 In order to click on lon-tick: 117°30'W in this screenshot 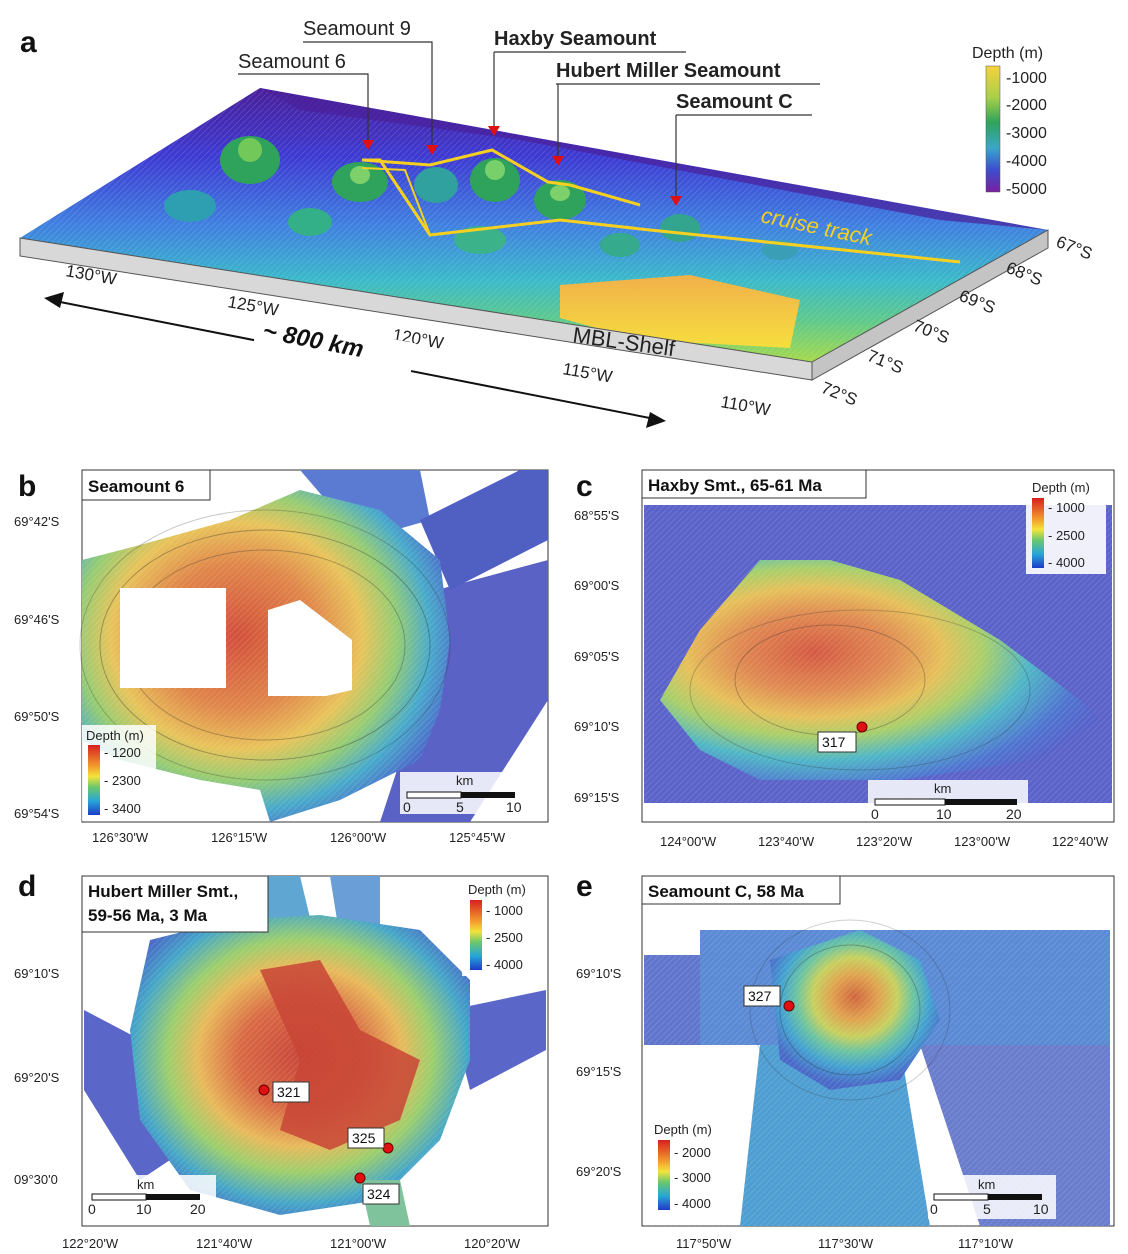, I will do `click(846, 1243)`.